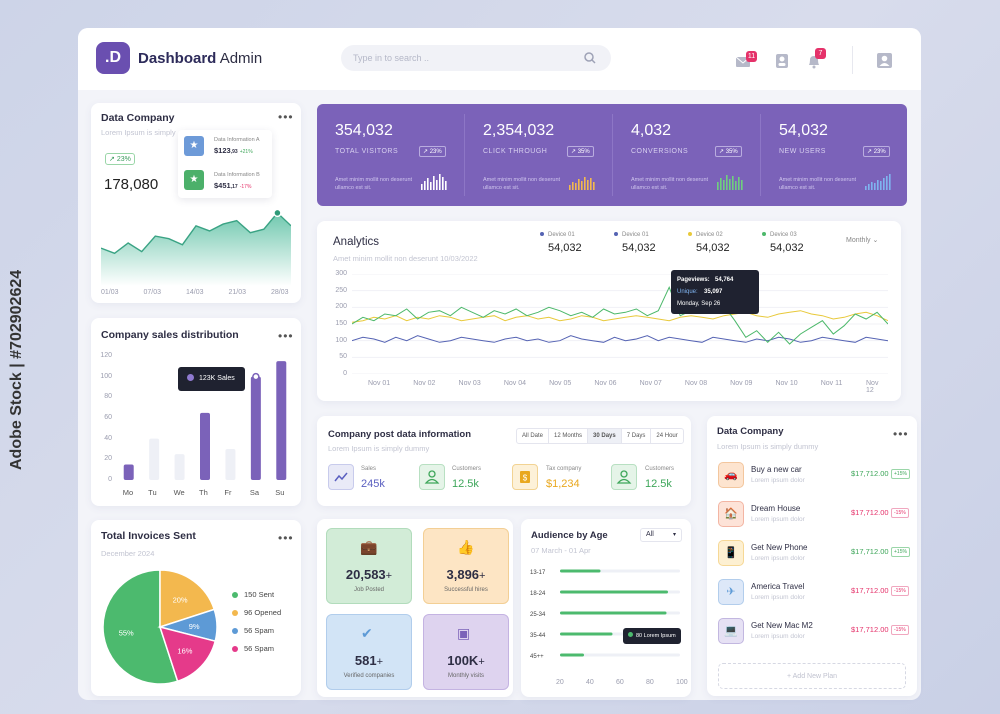 This screenshot has width=1000, height=714. Describe the element at coordinates (110, 292) in the screenshot. I see `area-x-tick: 01/03` at that location.